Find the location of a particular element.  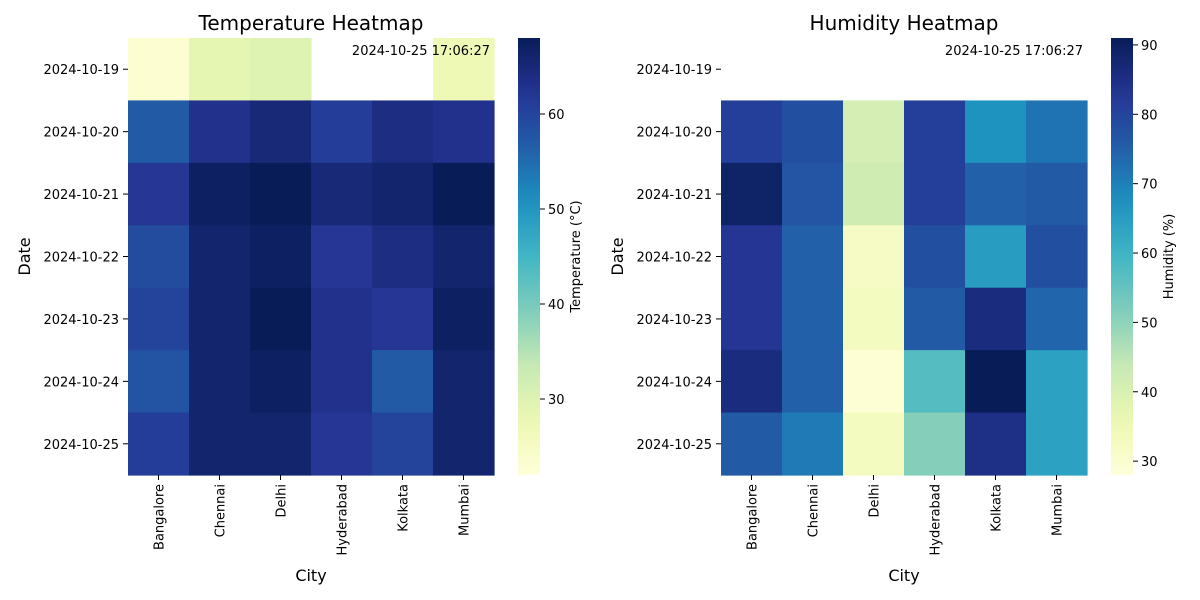

colorbar-label: Humidity (%) is located at coordinates (1169, 257).